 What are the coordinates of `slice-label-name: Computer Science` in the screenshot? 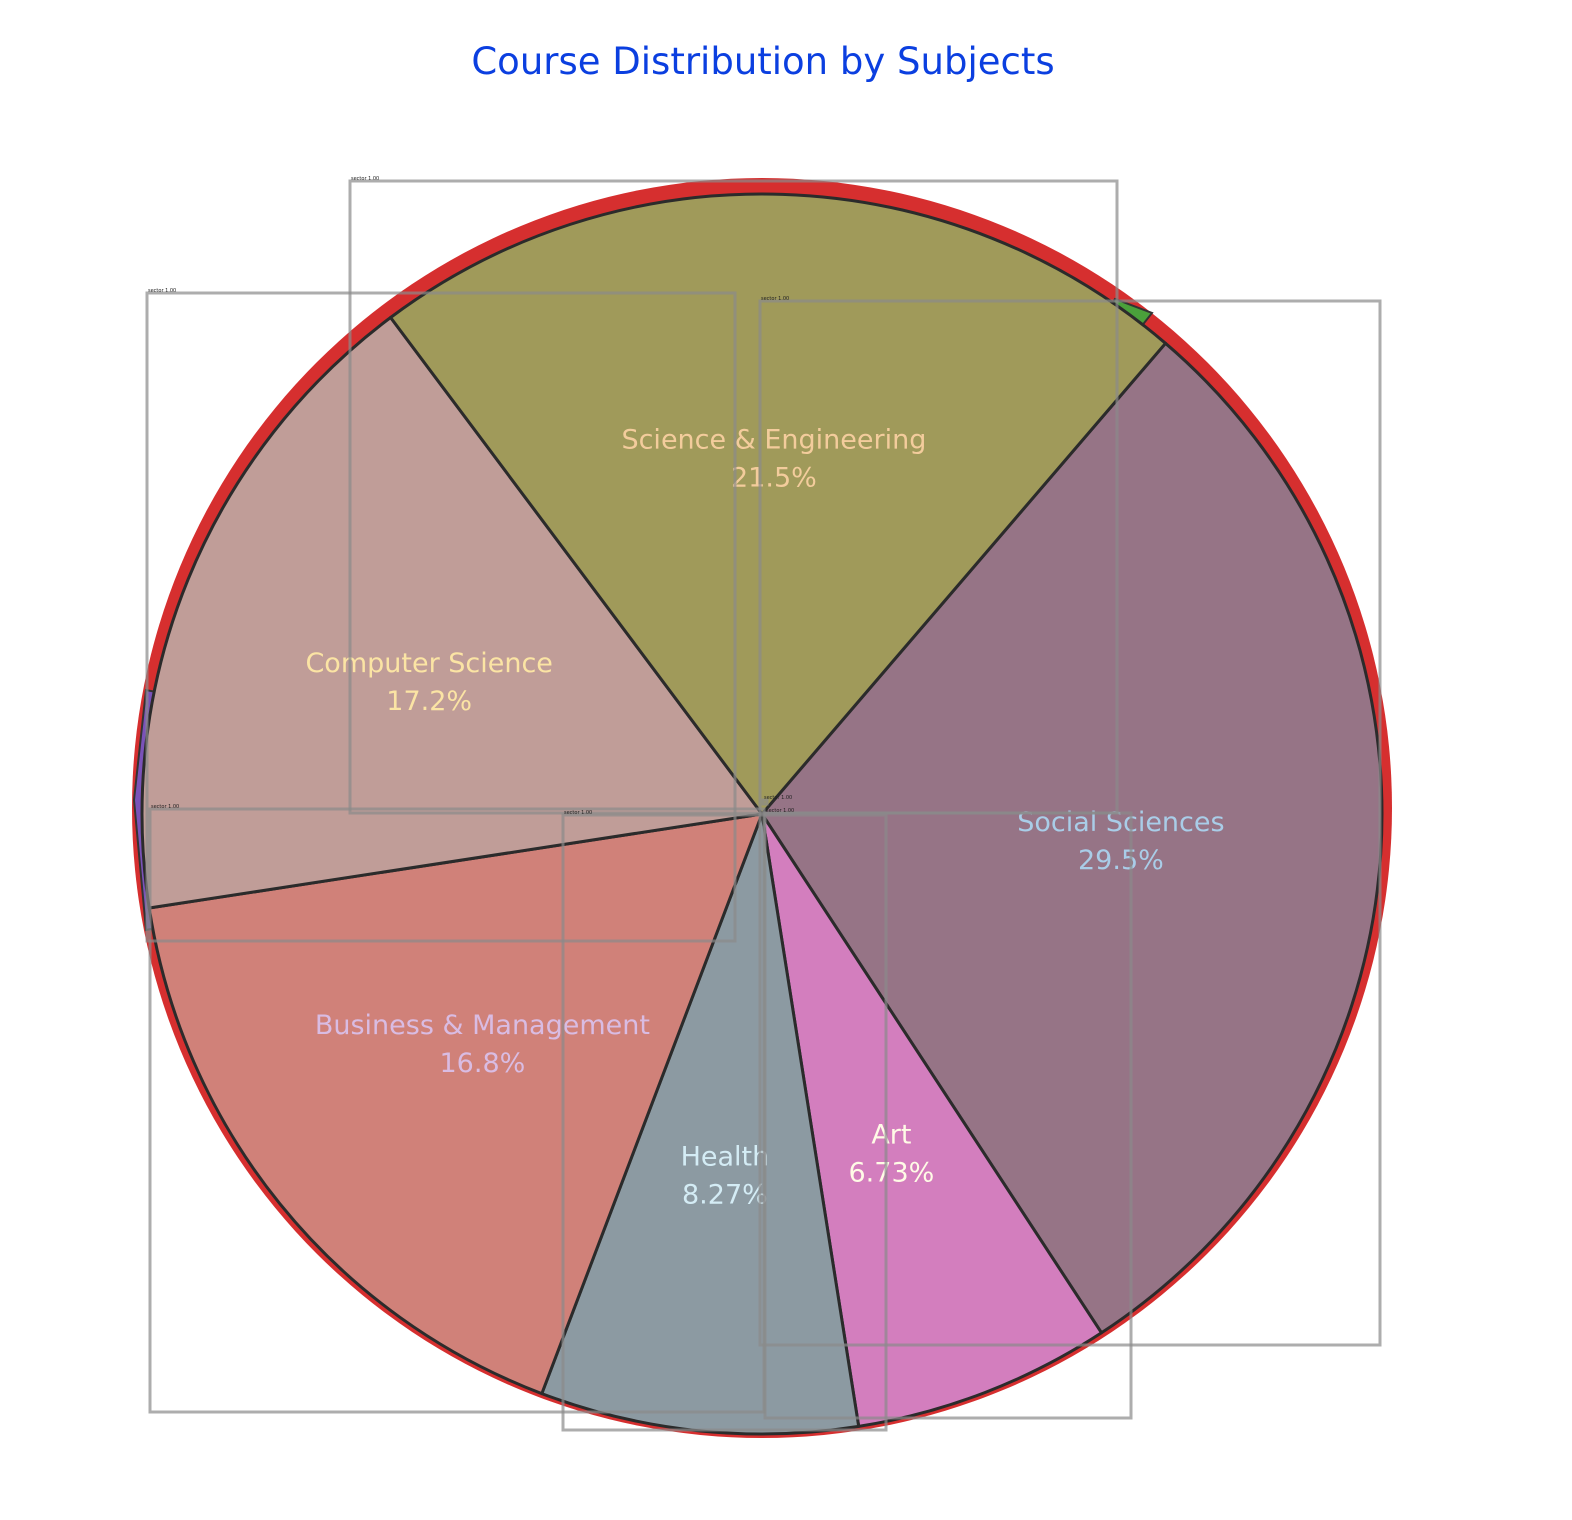 It's located at (428, 663).